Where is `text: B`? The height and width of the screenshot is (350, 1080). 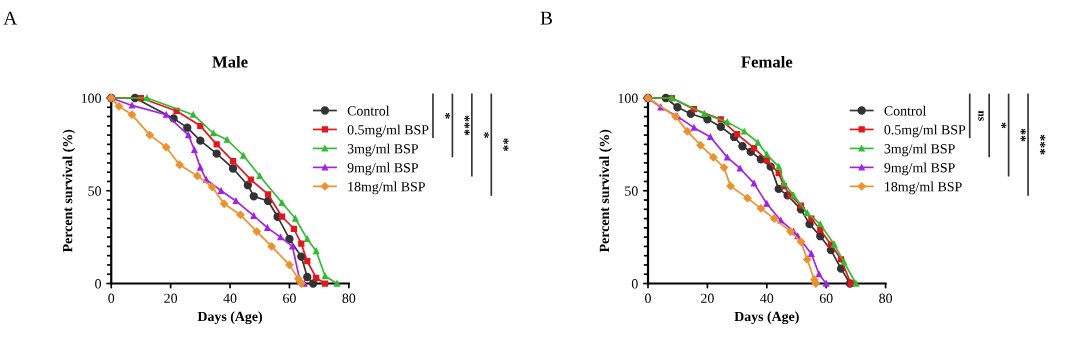
text: B is located at coordinates (546, 18).